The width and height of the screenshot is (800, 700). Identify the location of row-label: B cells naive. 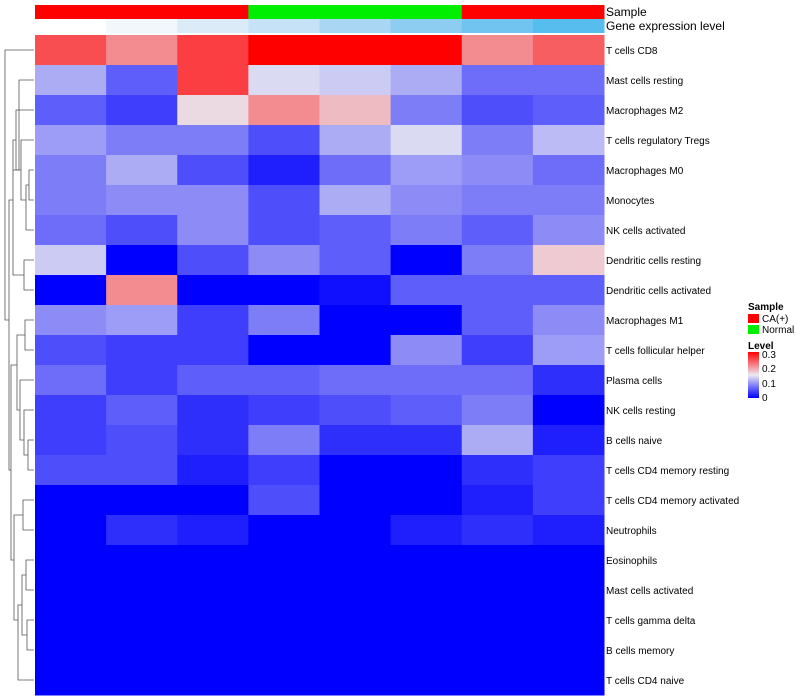
(634, 441).